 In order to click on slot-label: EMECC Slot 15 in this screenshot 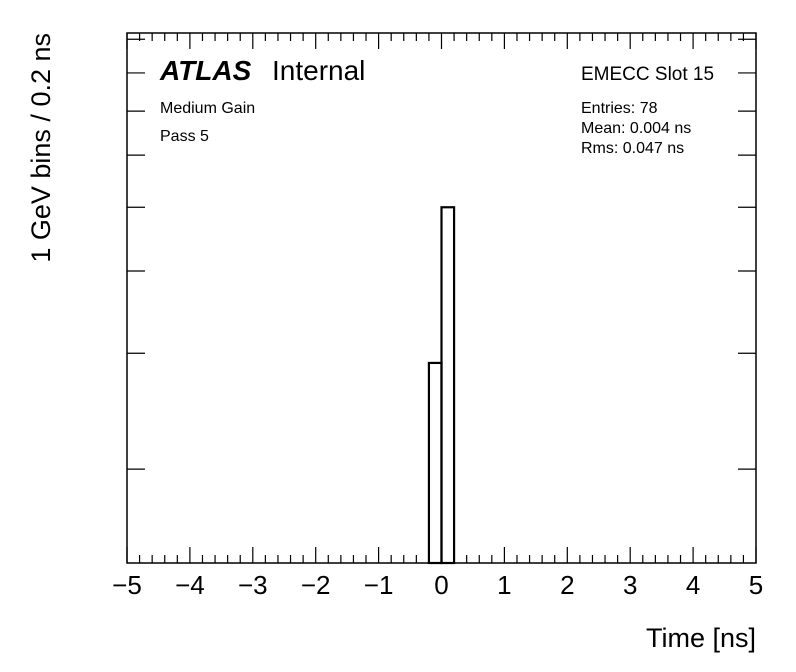, I will do `click(647, 74)`.